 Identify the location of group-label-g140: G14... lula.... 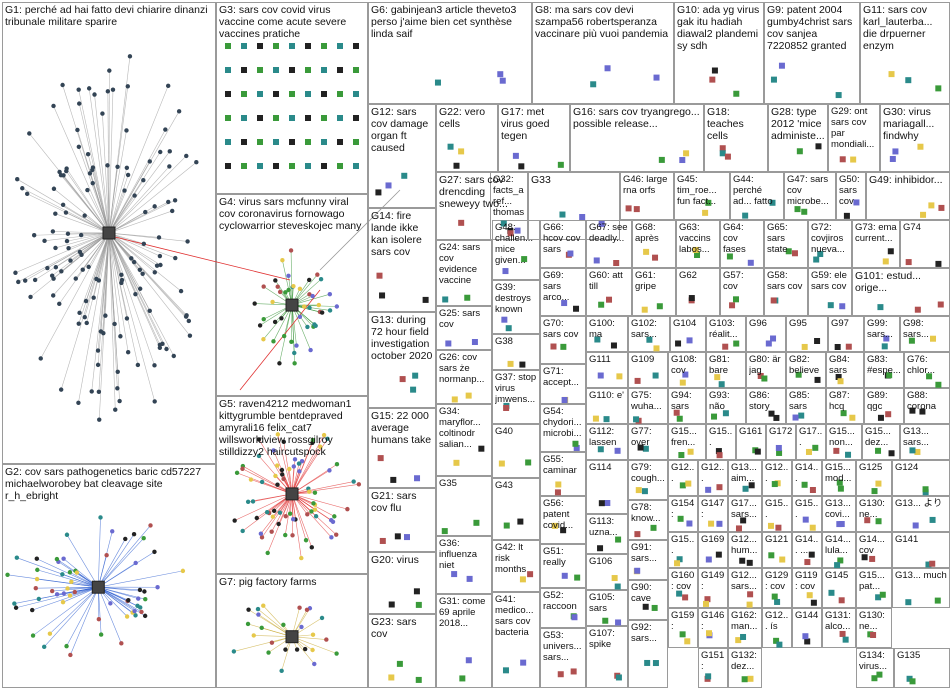
(838, 545).